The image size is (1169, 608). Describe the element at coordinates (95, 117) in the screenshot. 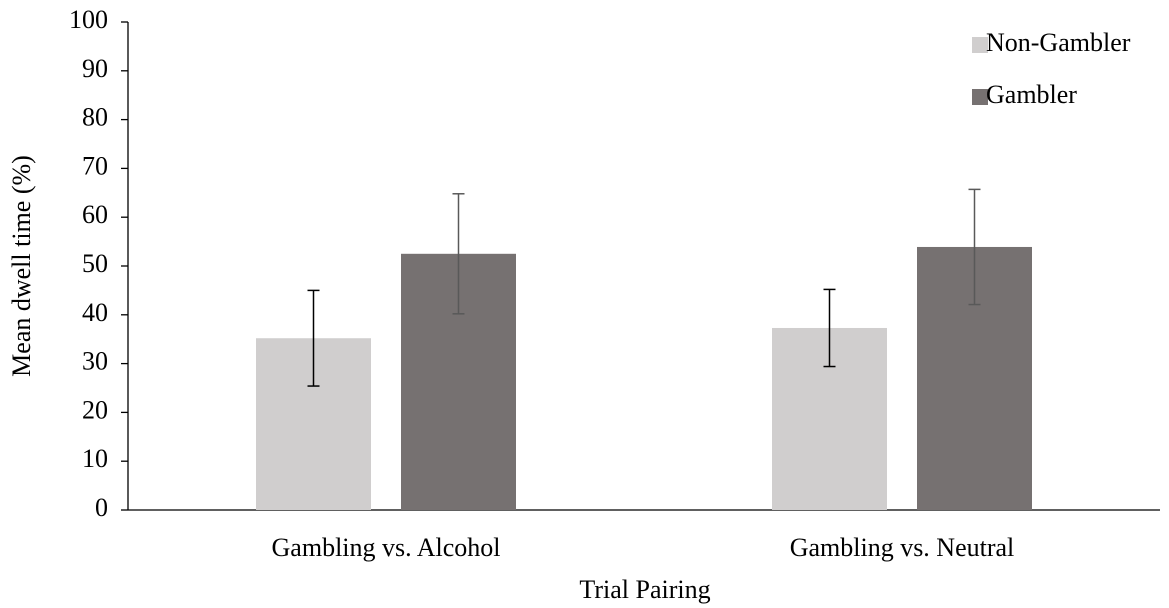

I see `y-tick-label: 80` at that location.